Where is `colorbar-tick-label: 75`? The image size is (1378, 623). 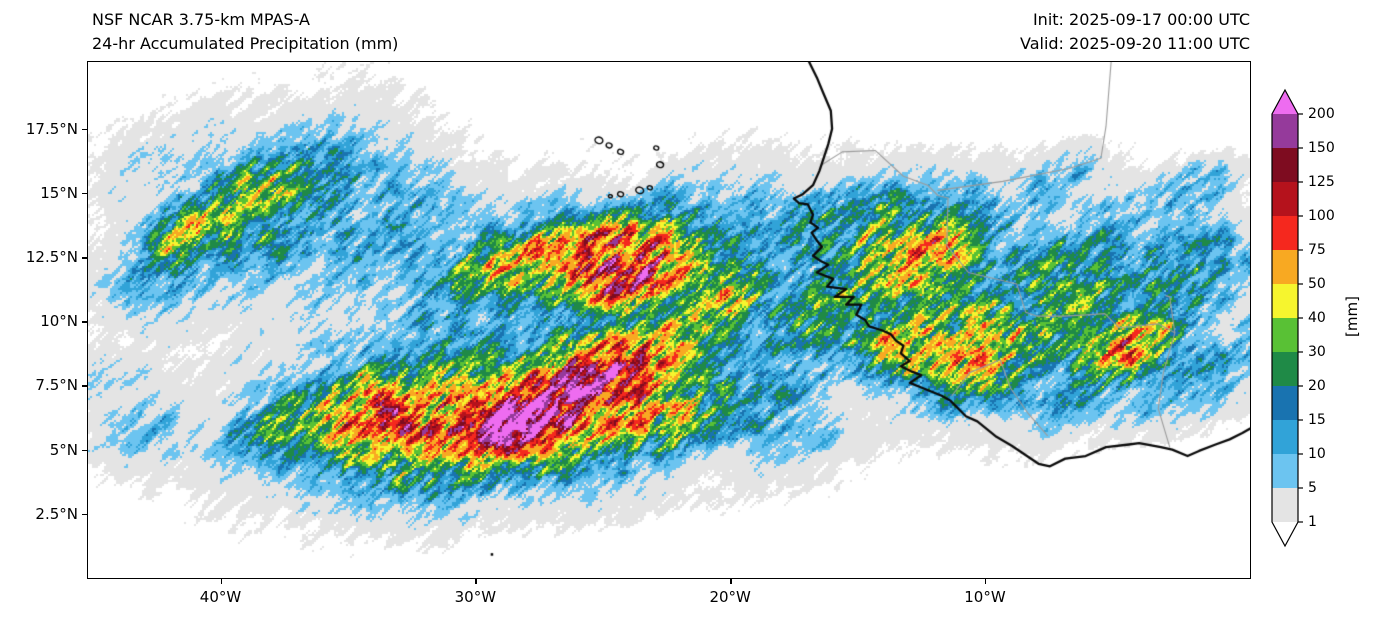
colorbar-tick-label: 75 is located at coordinates (1317, 250).